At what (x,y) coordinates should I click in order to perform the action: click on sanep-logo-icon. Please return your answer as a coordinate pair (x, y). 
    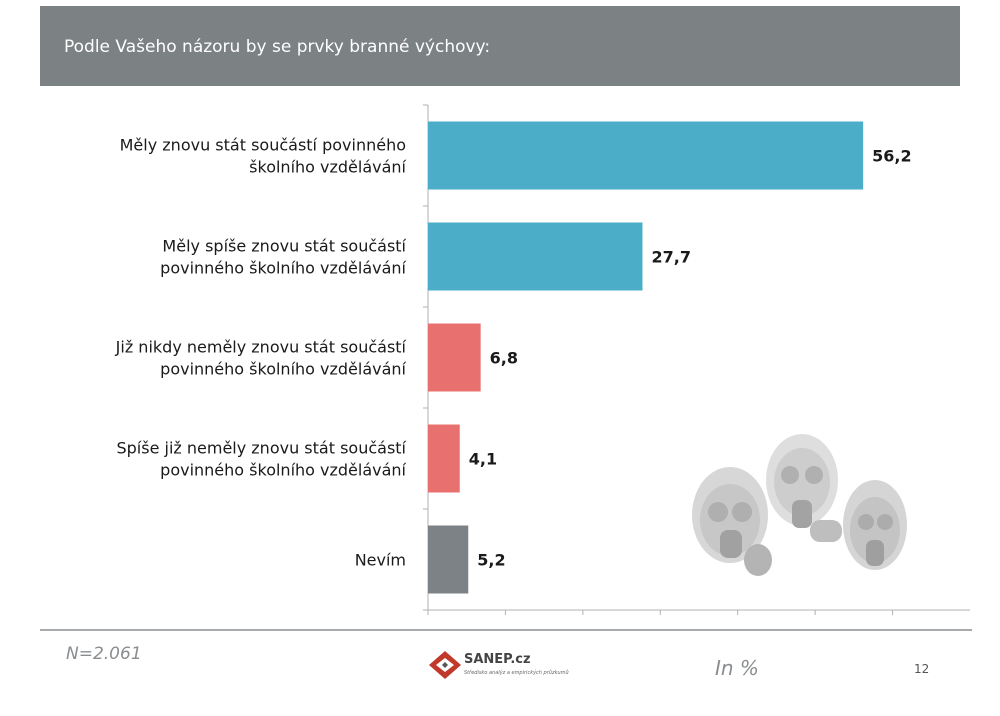
    Looking at the image, I should click on (445, 665).